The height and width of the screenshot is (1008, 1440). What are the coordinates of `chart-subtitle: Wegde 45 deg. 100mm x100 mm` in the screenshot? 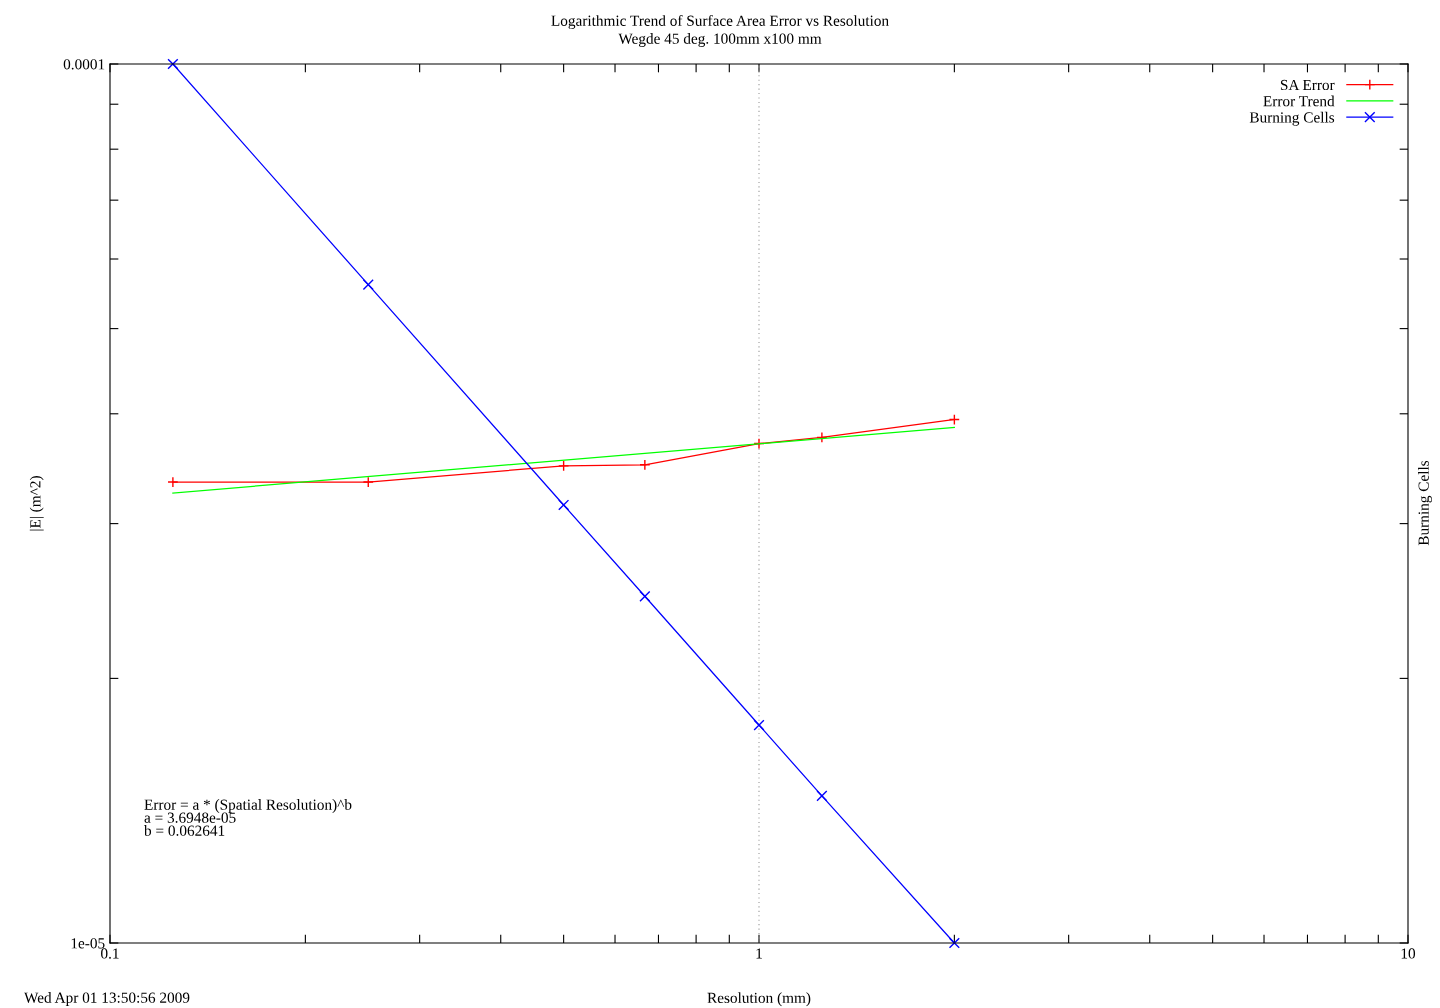 It's located at (720, 40).